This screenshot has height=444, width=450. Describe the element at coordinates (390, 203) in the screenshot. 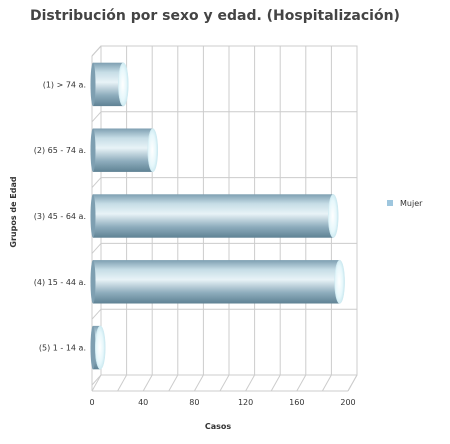

I see `legend-swatch` at that location.